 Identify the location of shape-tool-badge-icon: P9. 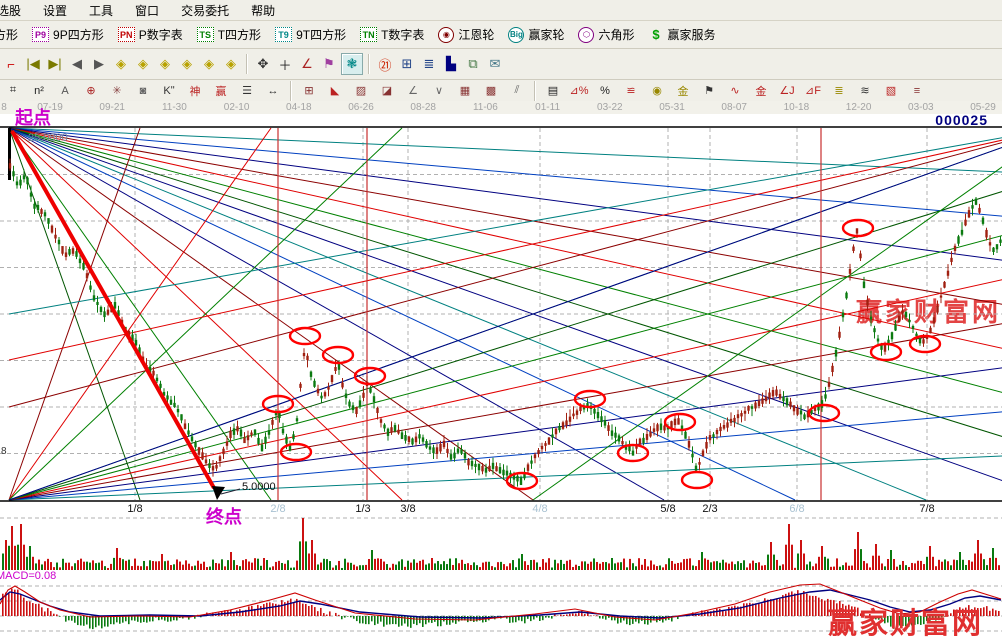
(41, 34).